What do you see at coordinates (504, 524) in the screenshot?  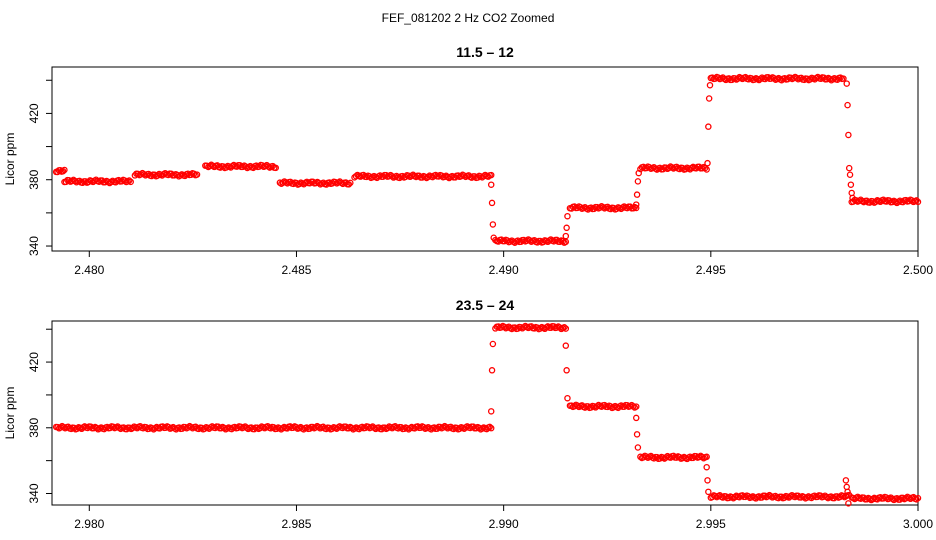 I see `x-tick-label: 2.990` at bounding box center [504, 524].